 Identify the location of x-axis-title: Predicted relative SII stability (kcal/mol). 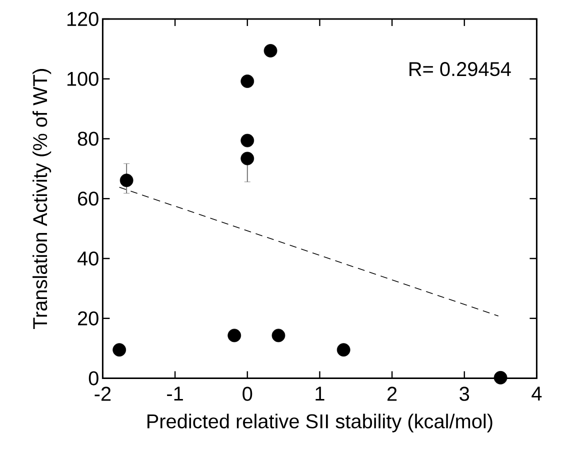
(319, 423).